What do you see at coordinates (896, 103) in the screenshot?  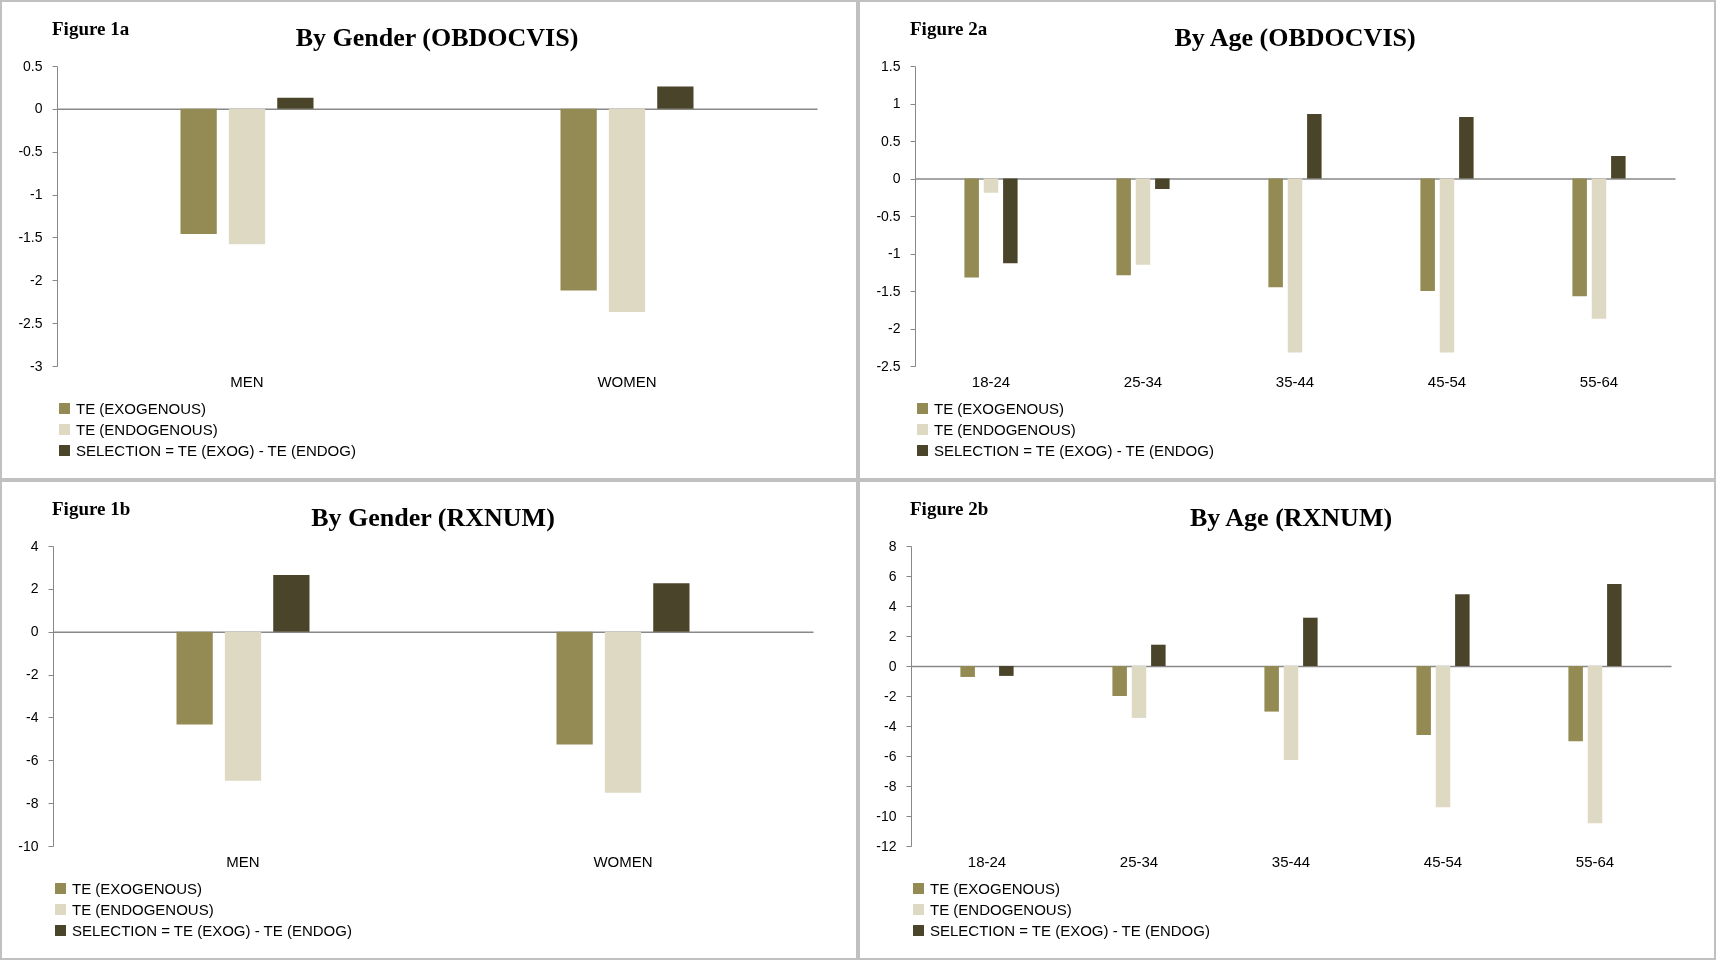 I see `y-tick-label: 1` at bounding box center [896, 103].